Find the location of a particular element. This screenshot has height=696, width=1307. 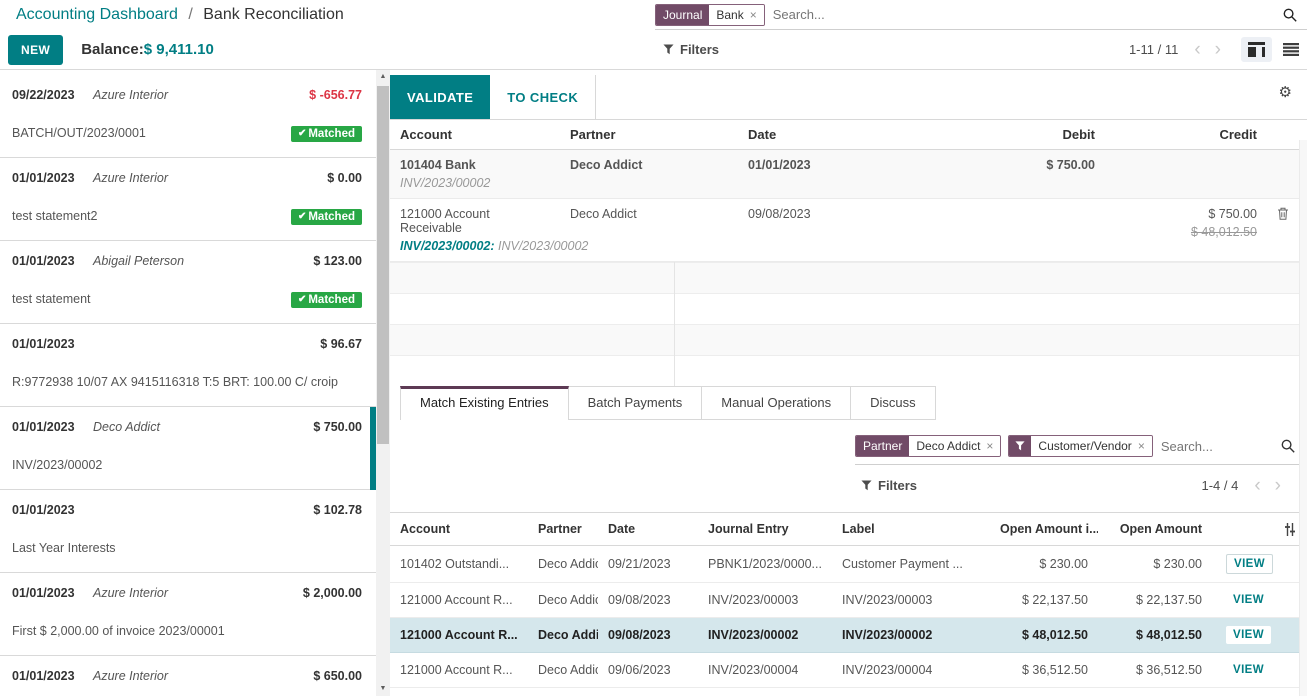

trash-icon is located at coordinates (1287, 213).